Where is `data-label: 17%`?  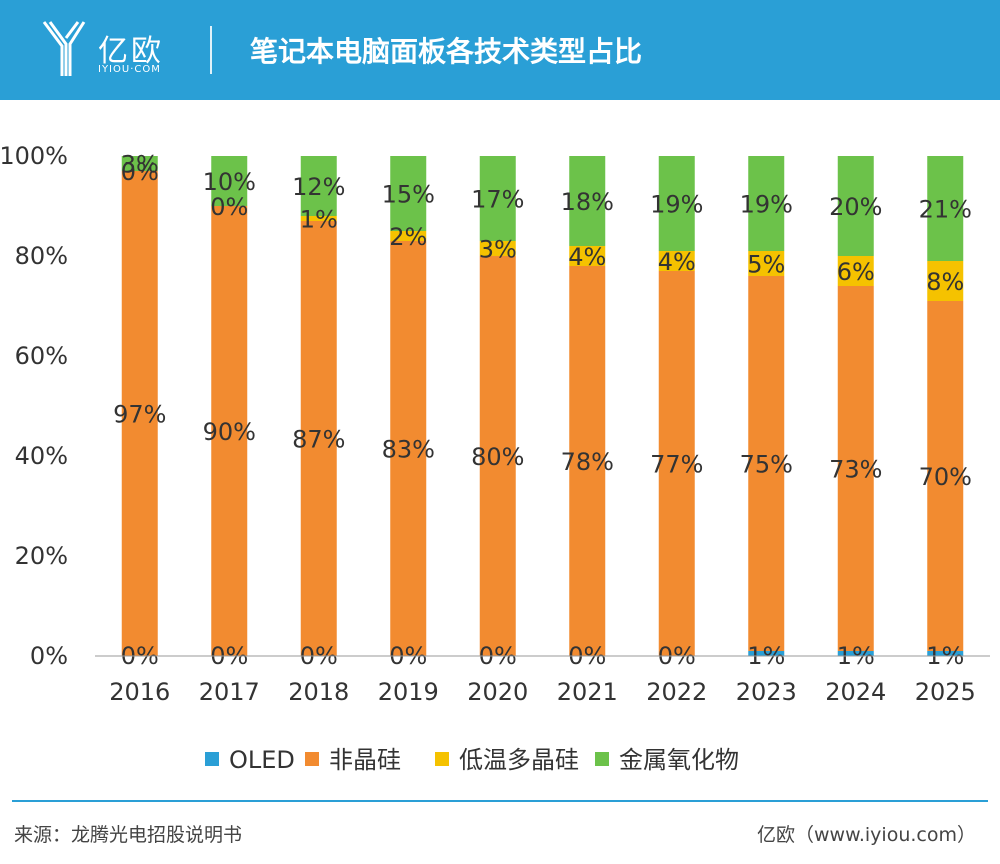
data-label: 17% is located at coordinates (497, 200).